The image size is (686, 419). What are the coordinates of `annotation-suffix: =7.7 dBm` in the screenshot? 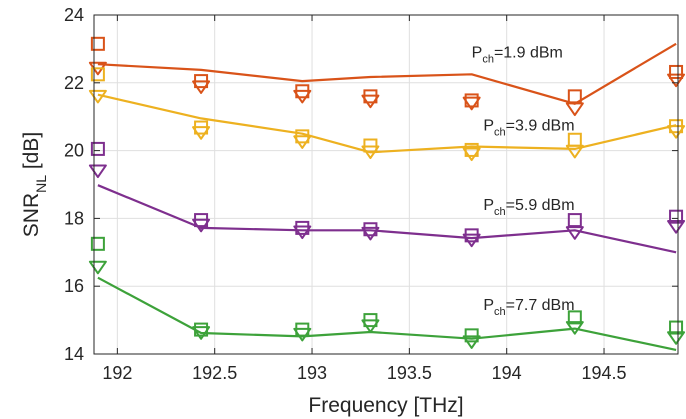 It's located at (540, 305).